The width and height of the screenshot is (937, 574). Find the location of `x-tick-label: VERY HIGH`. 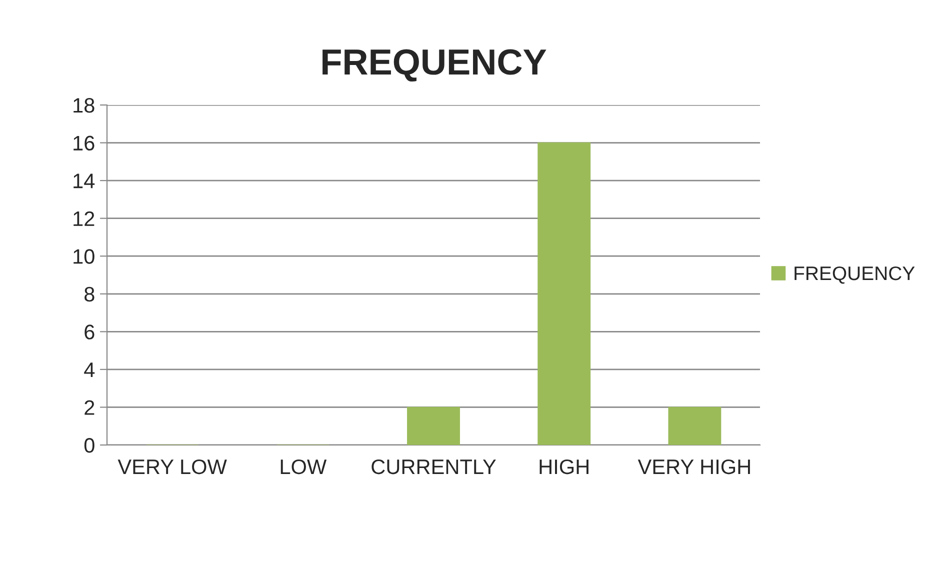

x-tick-label: VERY HIGH is located at coordinates (694, 466).